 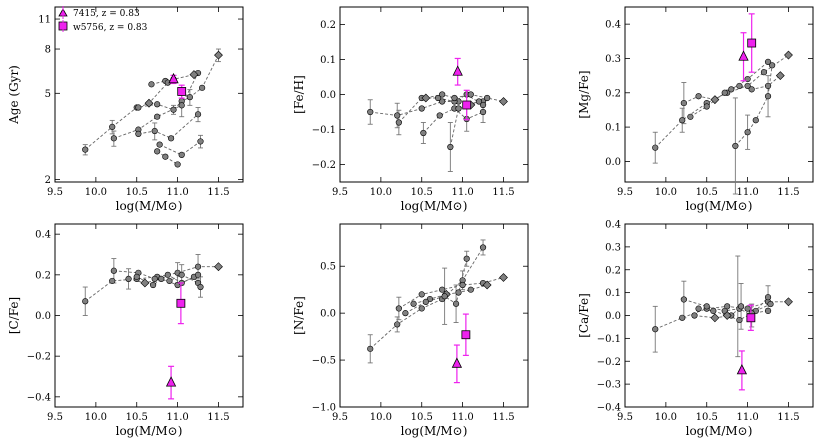 What do you see at coordinates (106, 14) in the screenshot?
I see `legend-label-7415: 7415, z = 0.83` at bounding box center [106, 14].